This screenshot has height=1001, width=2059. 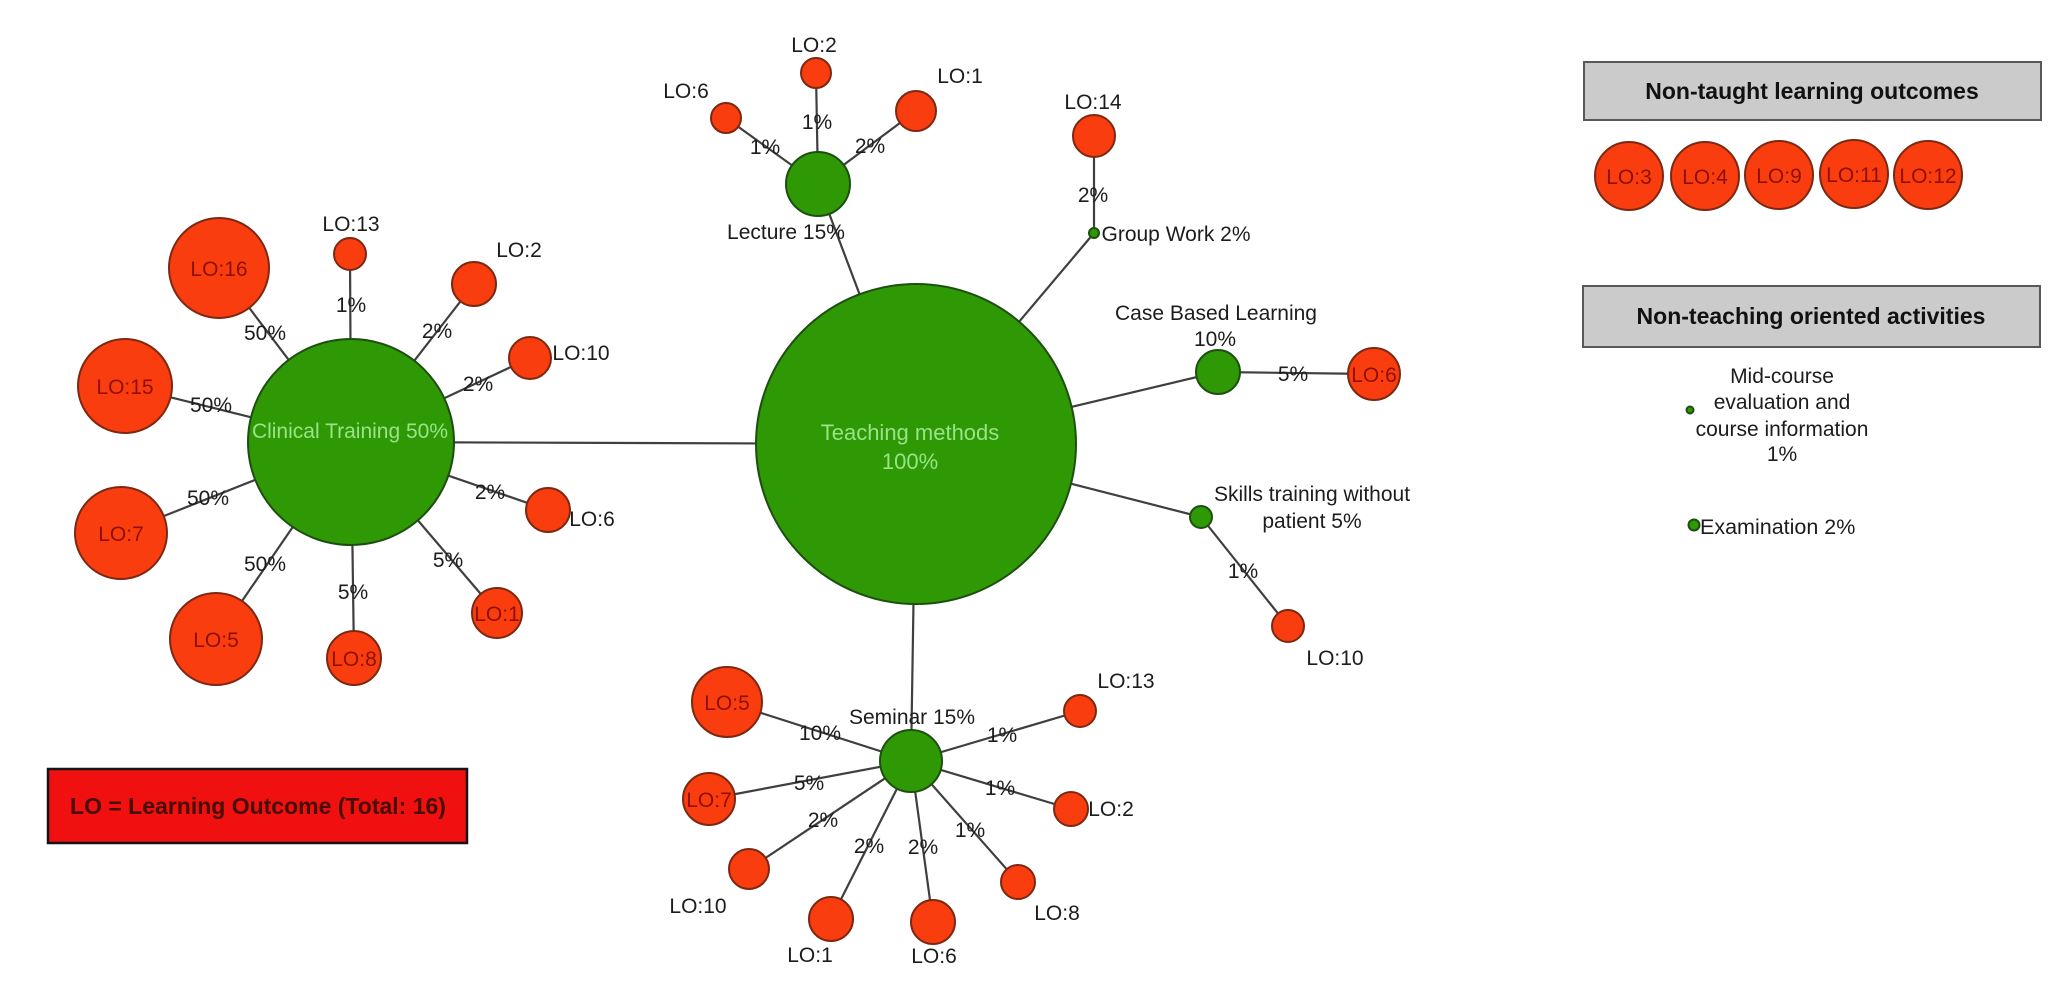 What do you see at coordinates (1311, 521) in the screenshot?
I see `svg-text: patient 5%` at bounding box center [1311, 521].